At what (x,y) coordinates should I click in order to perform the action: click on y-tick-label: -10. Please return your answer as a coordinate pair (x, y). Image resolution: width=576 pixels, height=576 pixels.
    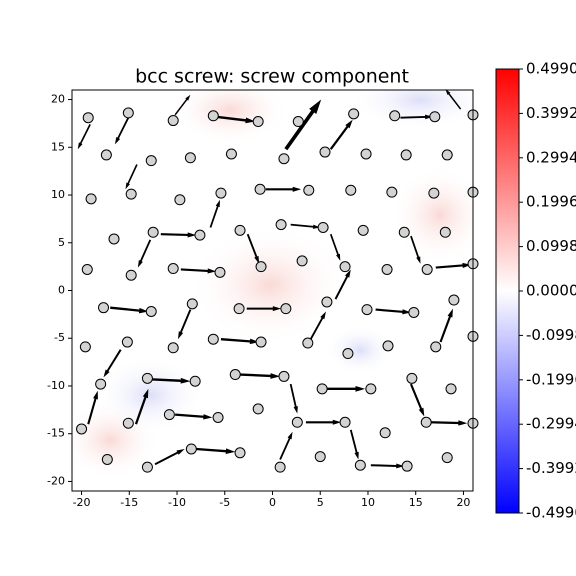
    Looking at the image, I should click on (56, 385).